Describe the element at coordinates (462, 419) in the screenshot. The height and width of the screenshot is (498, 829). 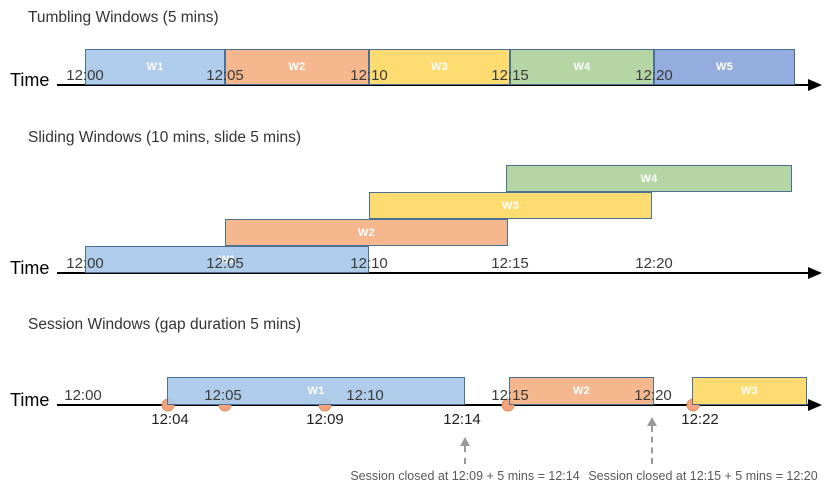
I see `event-time-label: 12:14` at that location.